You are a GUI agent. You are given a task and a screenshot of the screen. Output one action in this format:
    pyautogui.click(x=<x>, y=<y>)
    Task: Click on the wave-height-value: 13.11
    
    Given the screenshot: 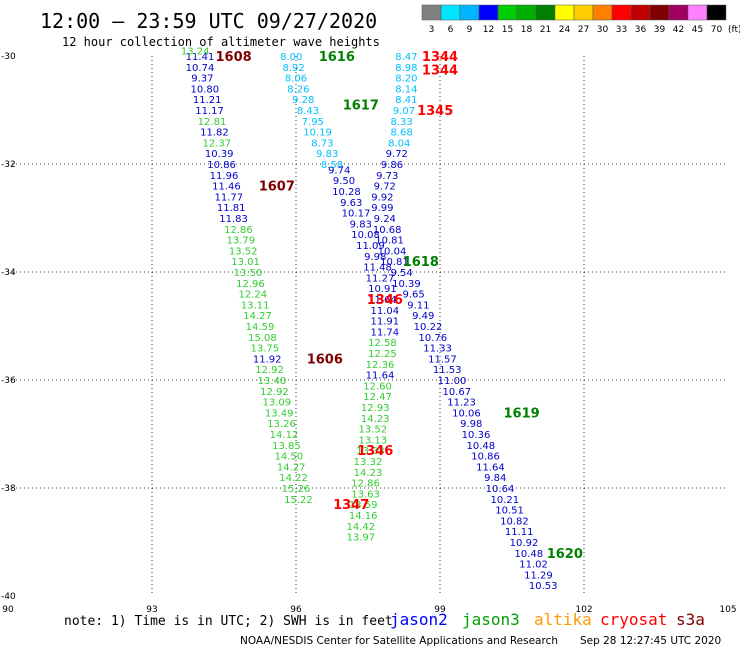 What is the action you would take?
    pyautogui.click(x=255, y=305)
    